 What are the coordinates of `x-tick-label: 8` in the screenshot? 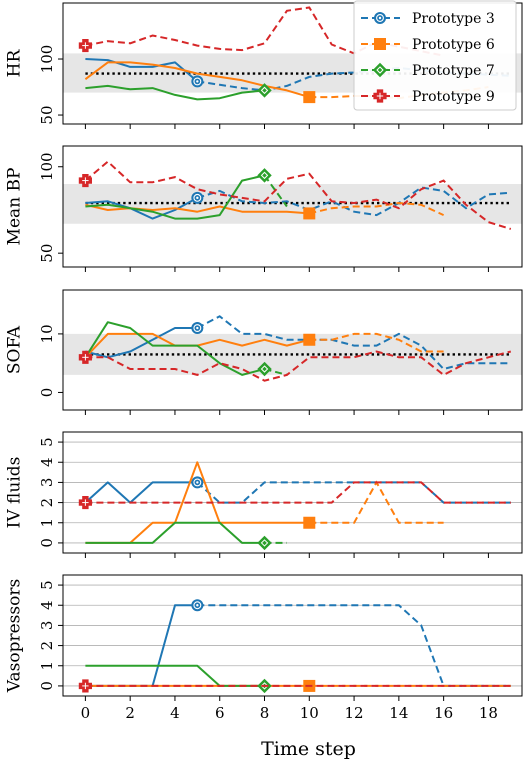 It's located at (265, 713).